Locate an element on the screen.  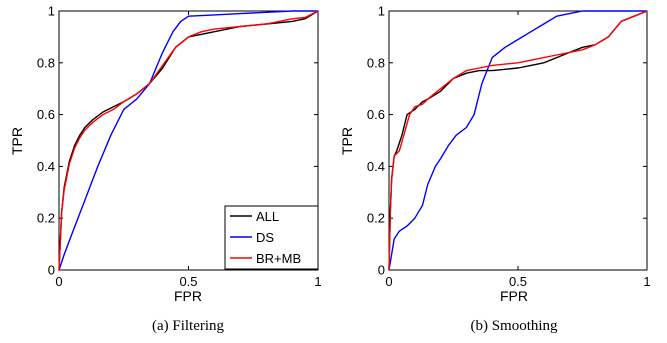
legend-label-brmb: BR+MB is located at coordinates (278, 258).